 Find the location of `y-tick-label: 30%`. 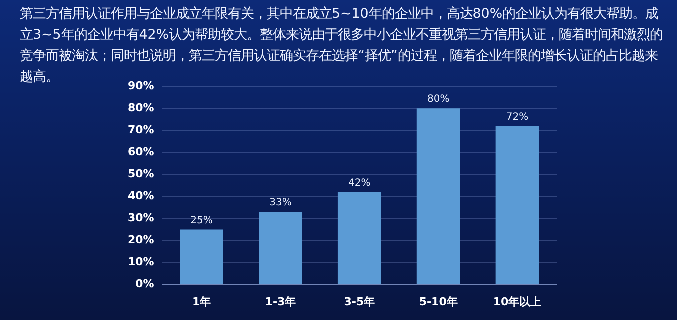

y-tick-label: 30% is located at coordinates (141, 218).